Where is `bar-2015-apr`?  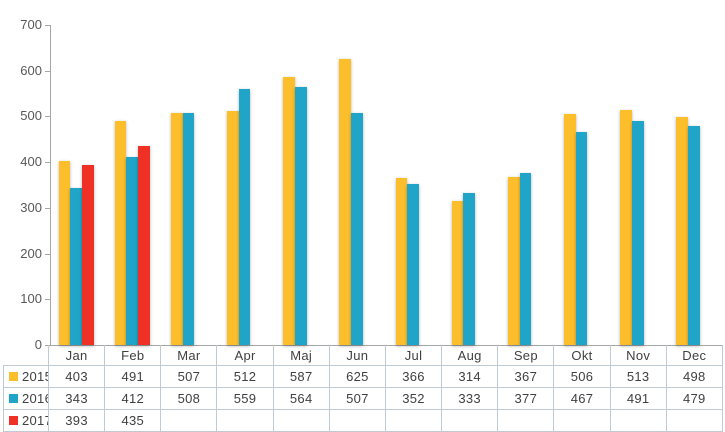
bar-2015-apr is located at coordinates (233, 227).